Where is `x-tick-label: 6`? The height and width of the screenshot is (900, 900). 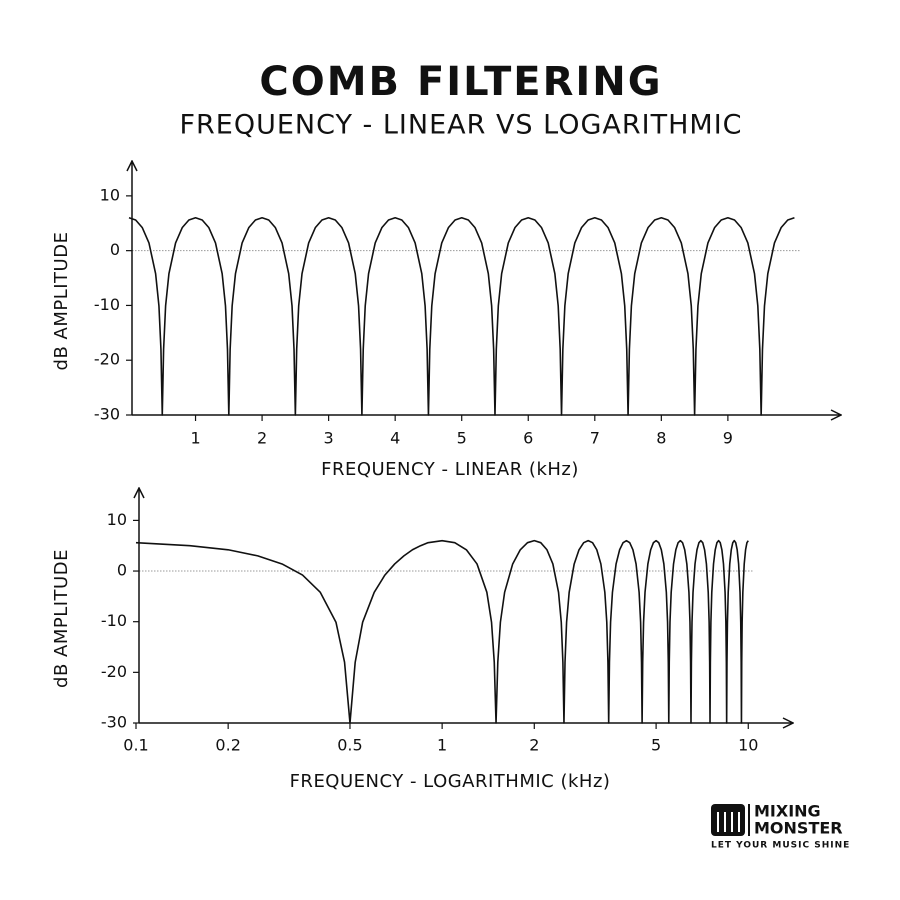 x-tick-label: 6 is located at coordinates (528, 438).